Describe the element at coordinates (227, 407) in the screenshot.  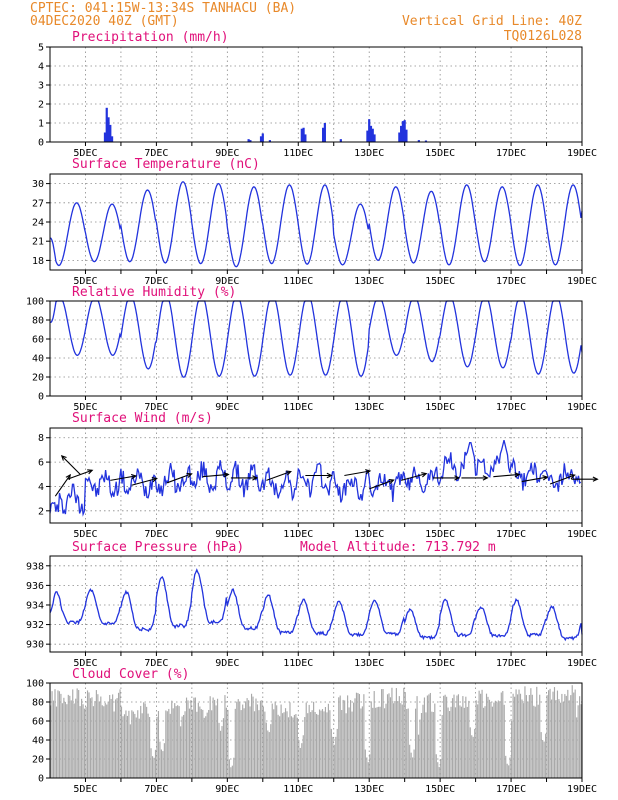
I see `rh-xtick-label: 9DEC` at that location.